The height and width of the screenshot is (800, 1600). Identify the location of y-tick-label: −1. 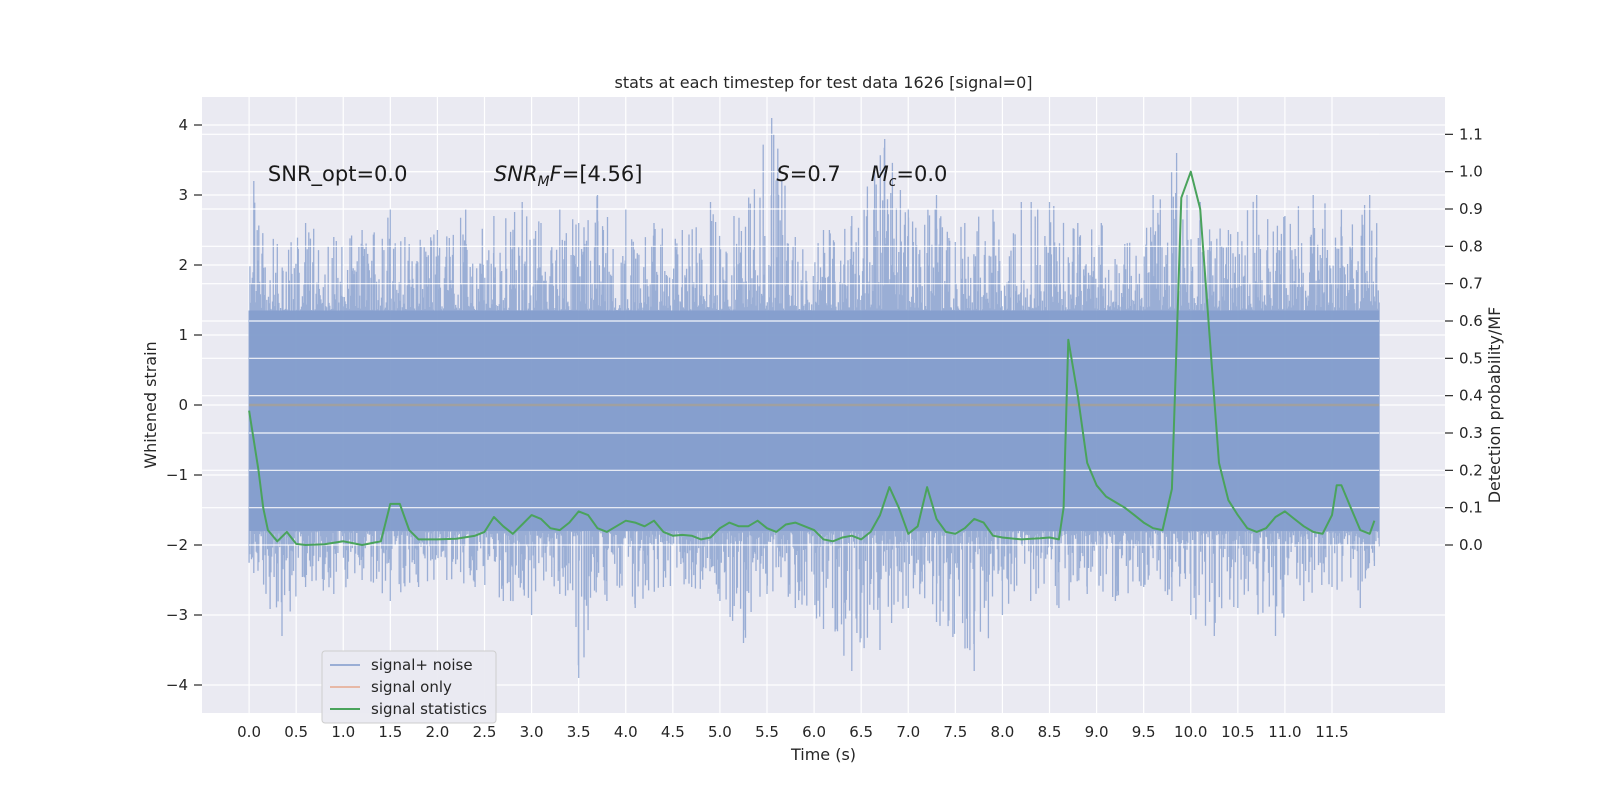
(177, 475).